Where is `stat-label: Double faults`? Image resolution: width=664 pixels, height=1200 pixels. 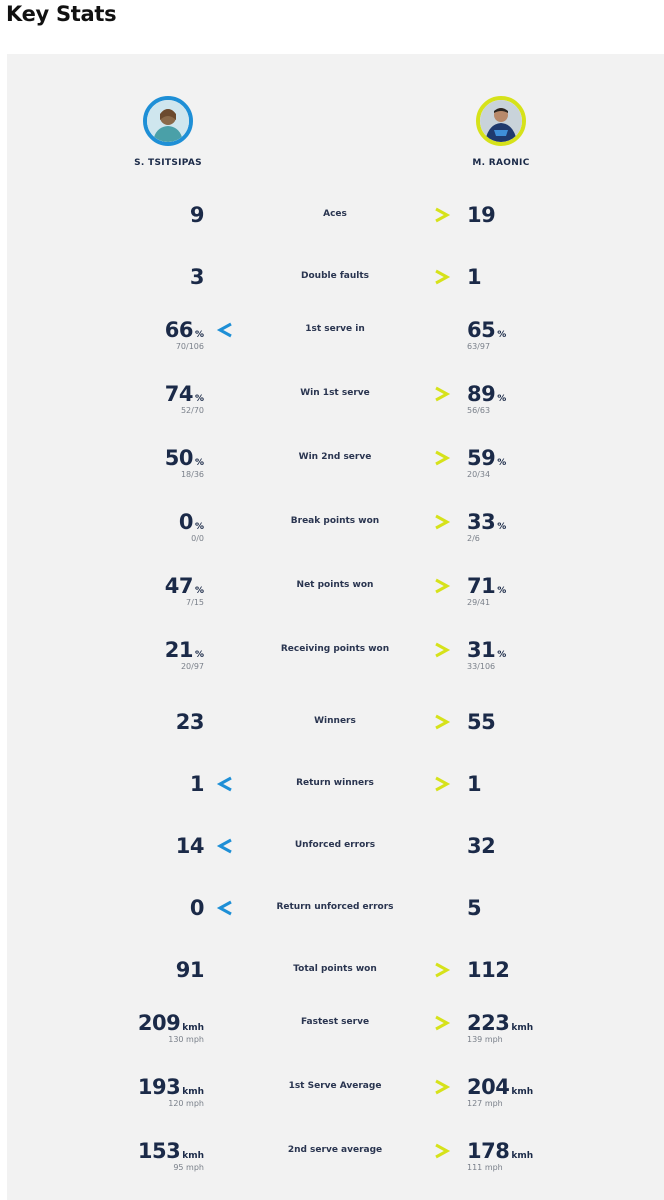 stat-label: Double faults is located at coordinates (335, 276).